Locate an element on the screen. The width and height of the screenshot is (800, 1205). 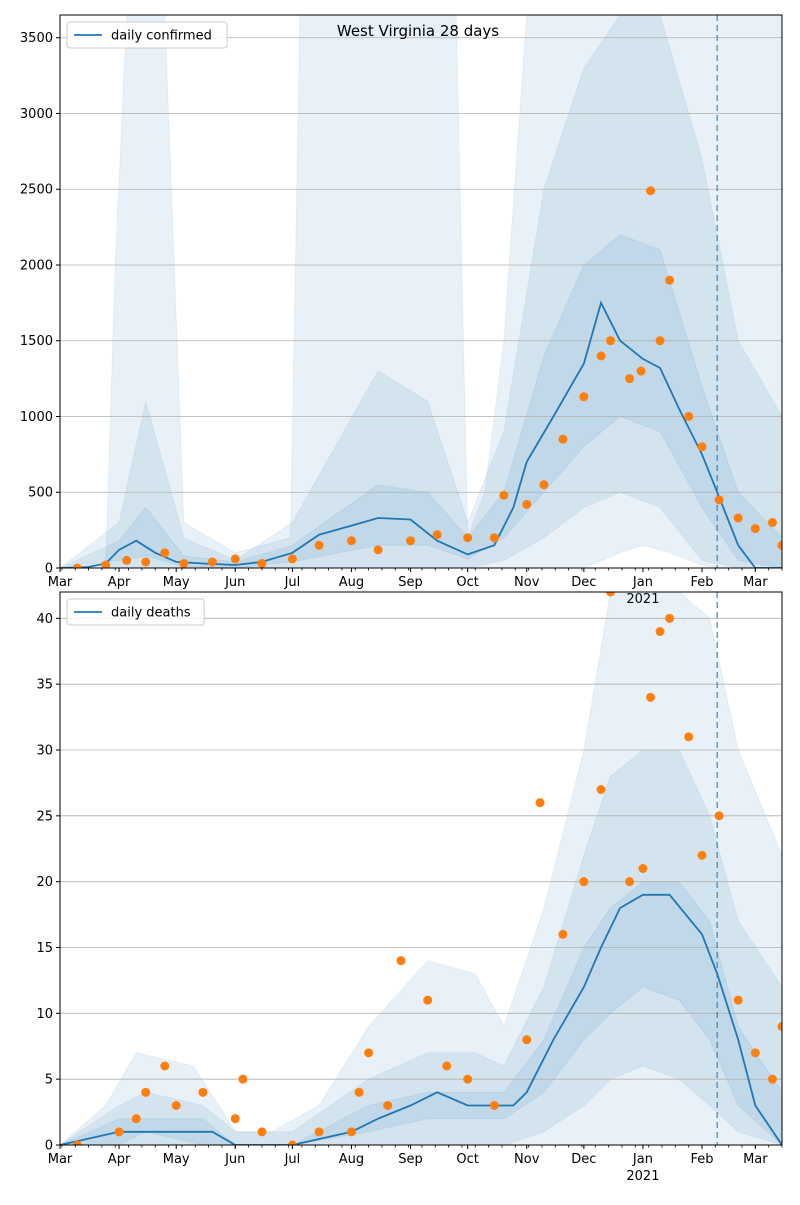
y-tick-label: 15 is located at coordinates (44, 948).